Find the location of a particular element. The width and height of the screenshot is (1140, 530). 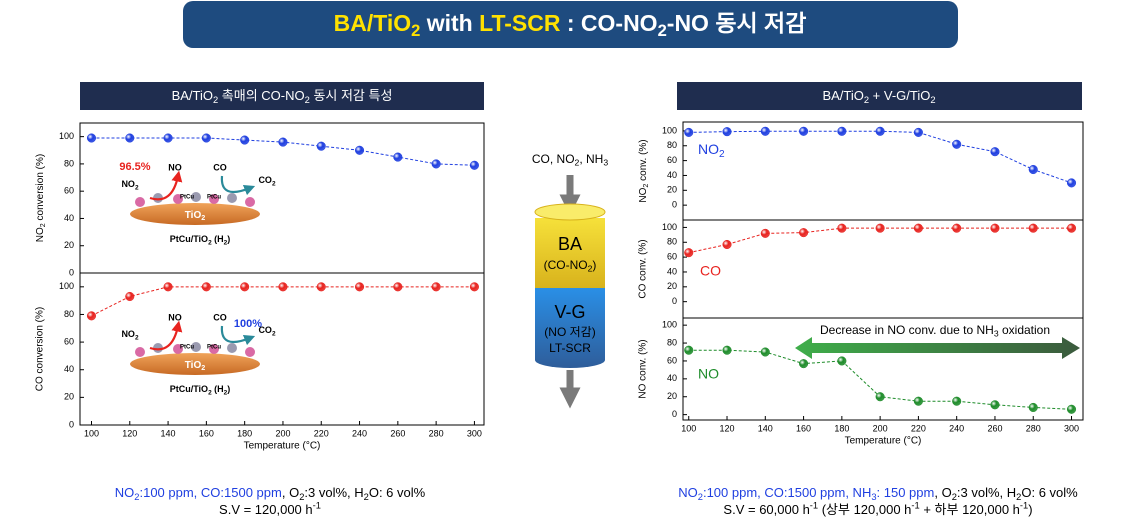

reactant: NO2 is located at coordinates (130, 185).